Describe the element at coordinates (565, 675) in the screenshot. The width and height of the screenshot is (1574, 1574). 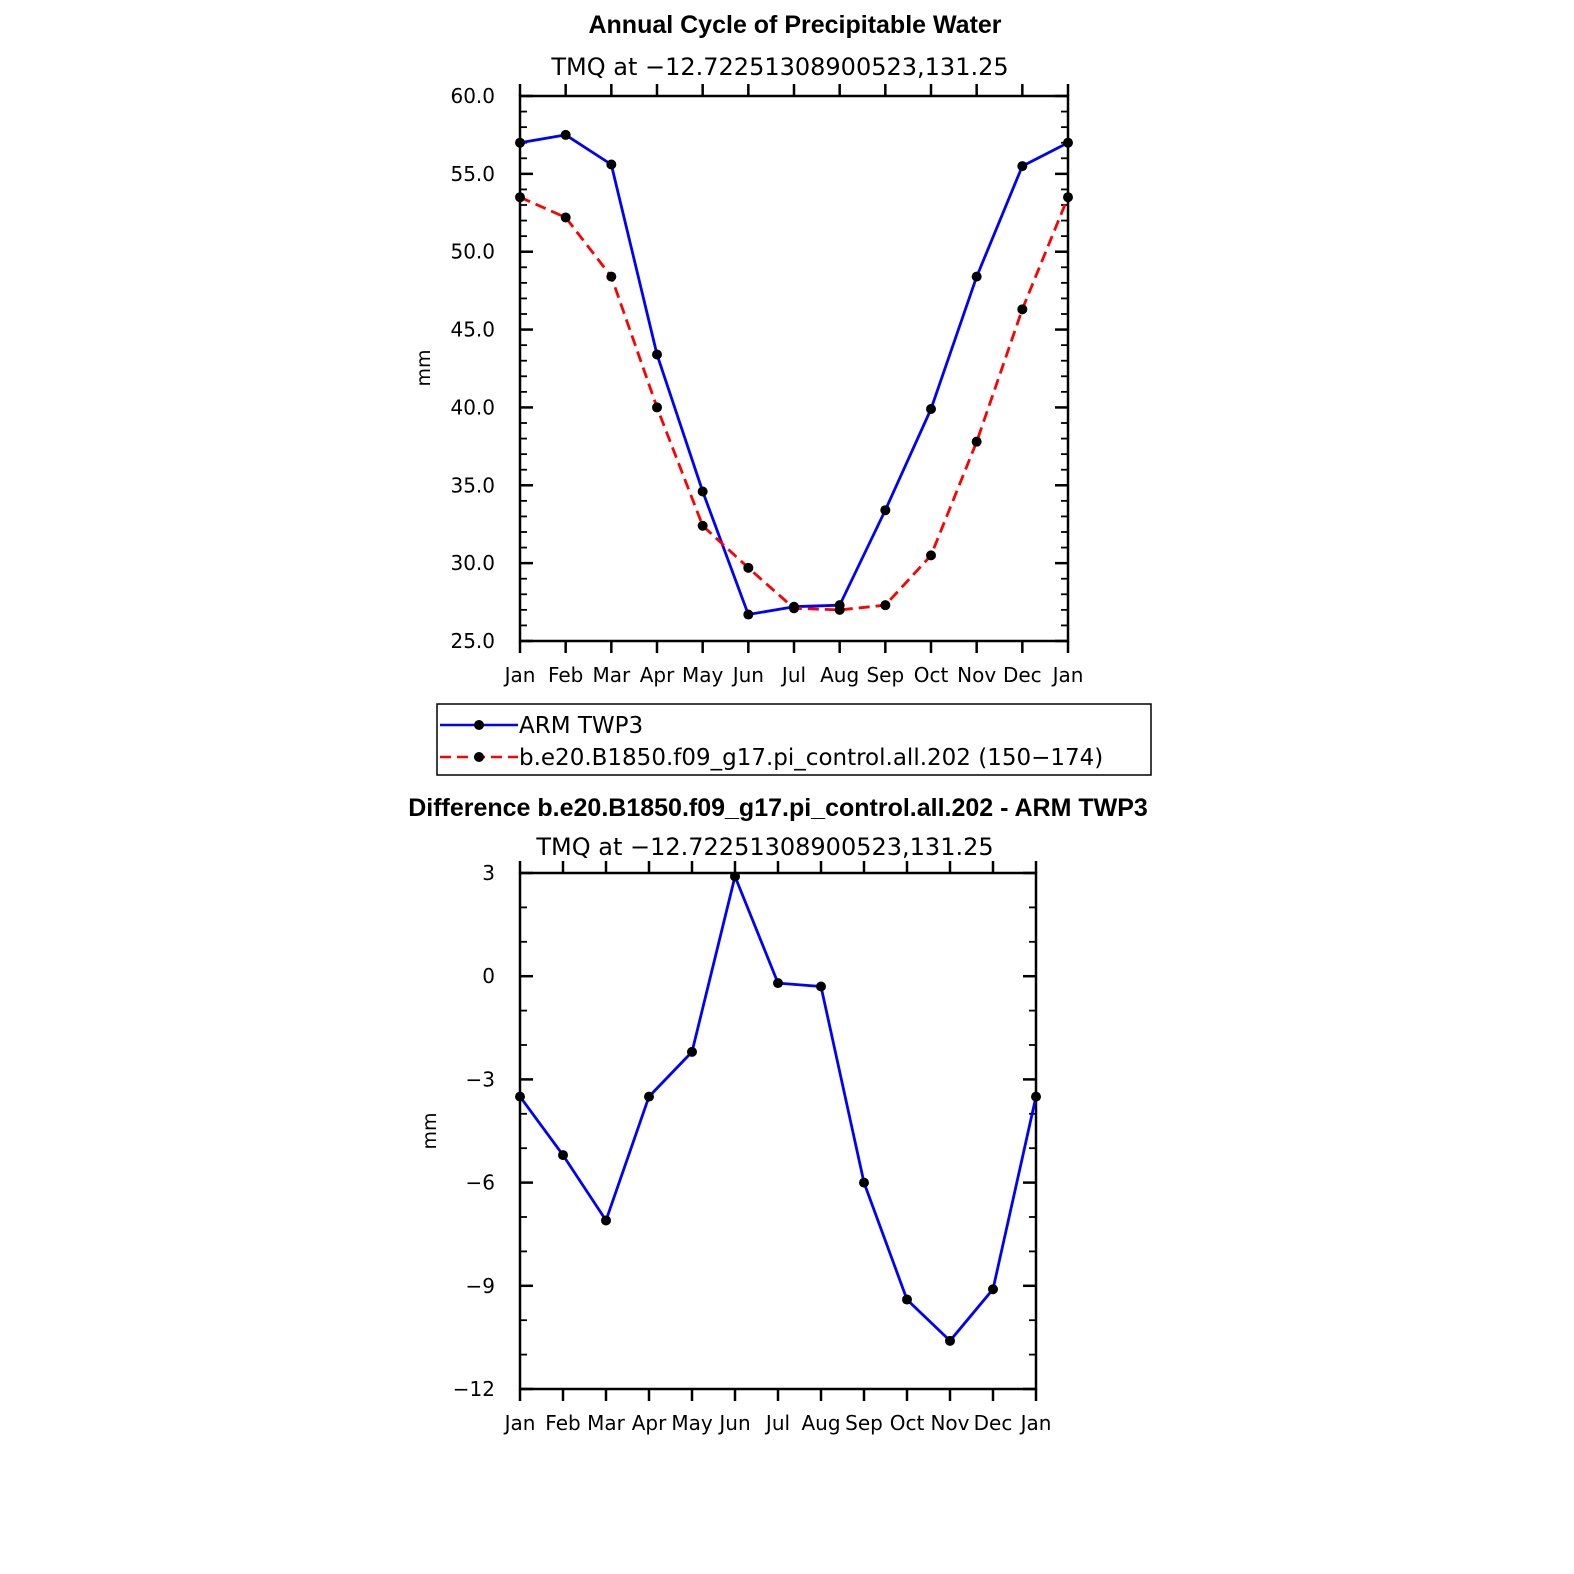
I see `x-tick-label: Feb` at that location.